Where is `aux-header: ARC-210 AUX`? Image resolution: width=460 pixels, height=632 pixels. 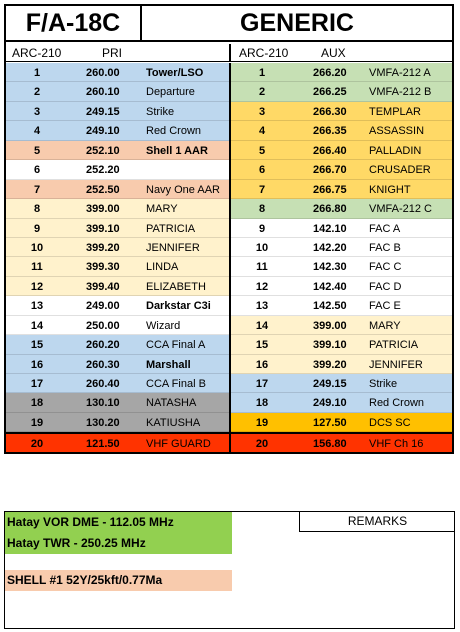
aux-header: ARC-210 AUX is located at coordinates (341, 53).